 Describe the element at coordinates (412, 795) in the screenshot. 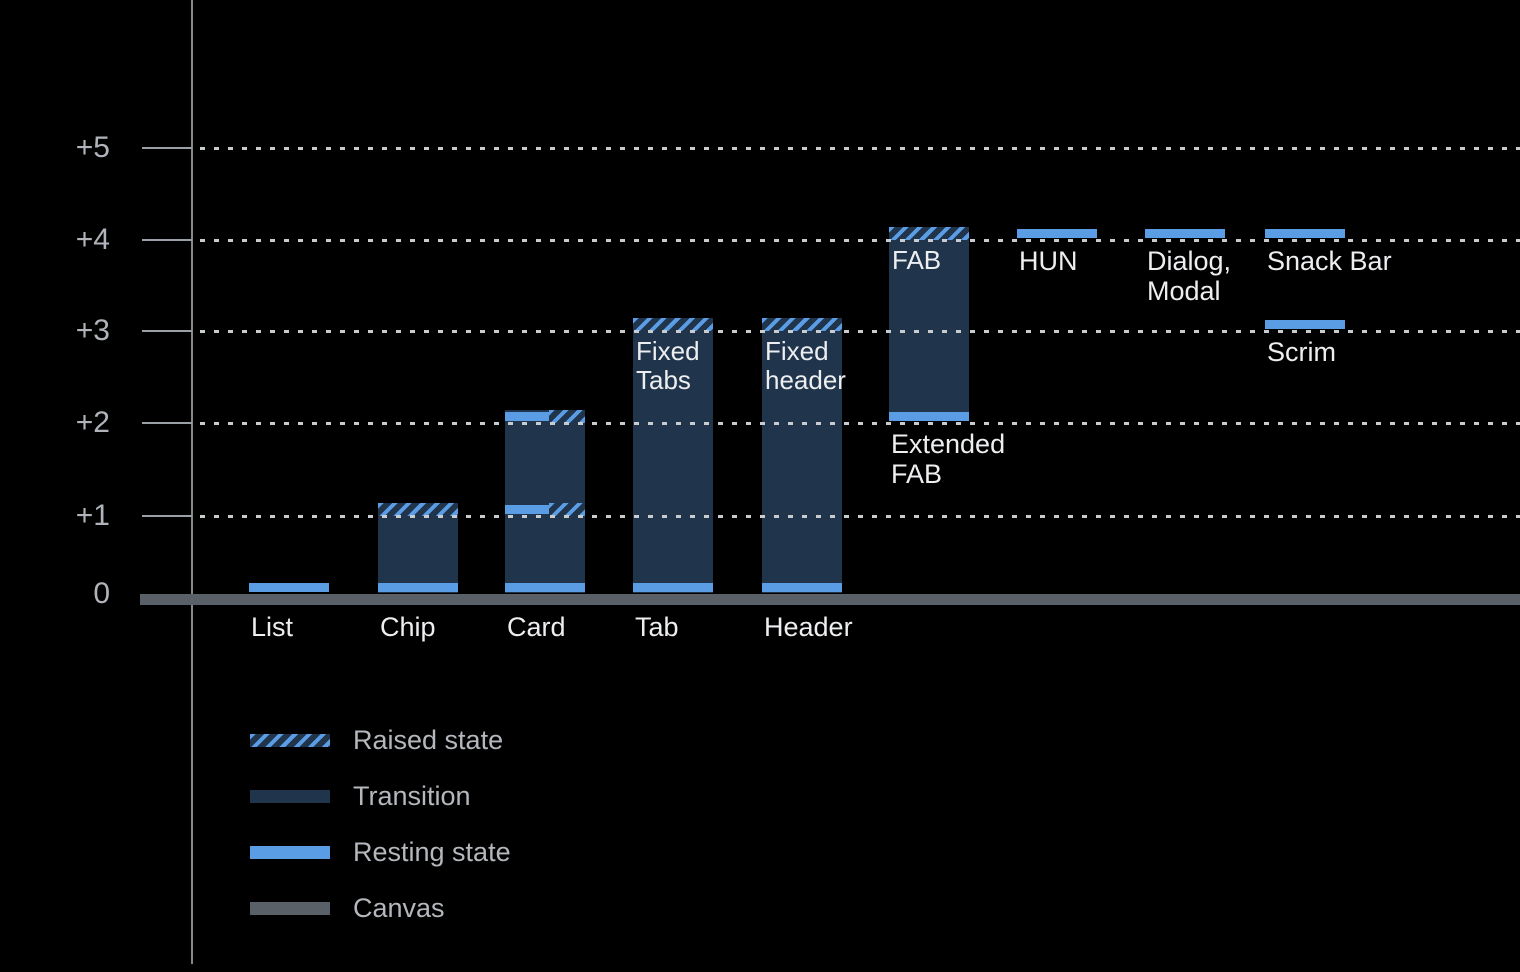

I see `legend-label-transition: Transition` at that location.